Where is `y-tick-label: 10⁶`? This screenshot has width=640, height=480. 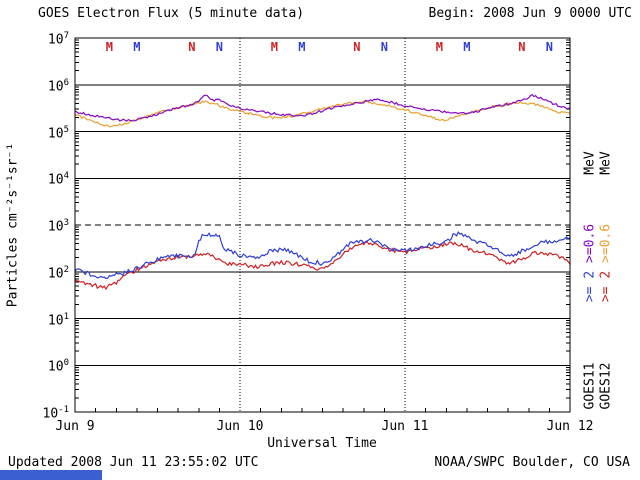 y-tick-label: 10⁶ is located at coordinates (58, 86).